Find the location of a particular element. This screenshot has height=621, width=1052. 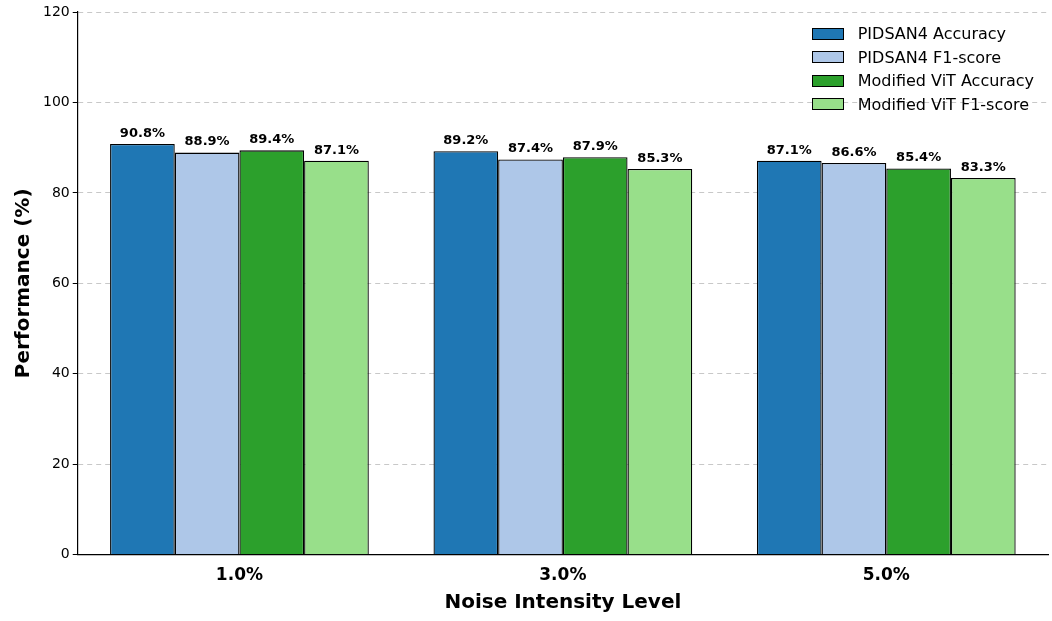

y-tick-label: 40 is located at coordinates (60, 372).